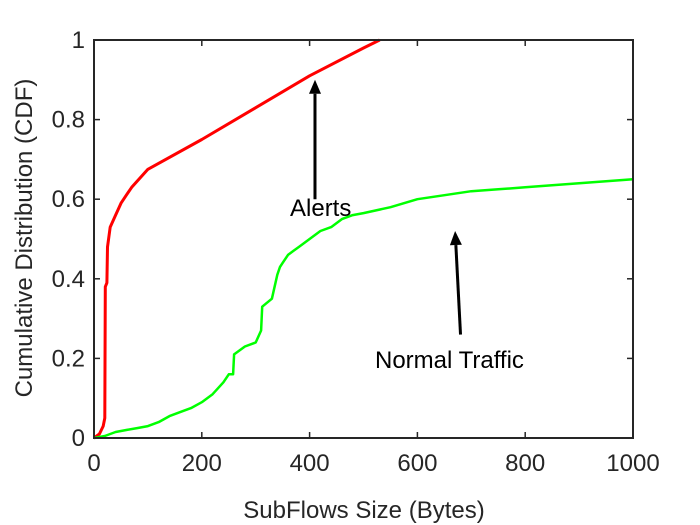 Image resolution: width=700 pixels, height=525 pixels. Describe the element at coordinates (363, 510) in the screenshot. I see `x-axis-label: SubFlows Size (Bytes)` at that location.